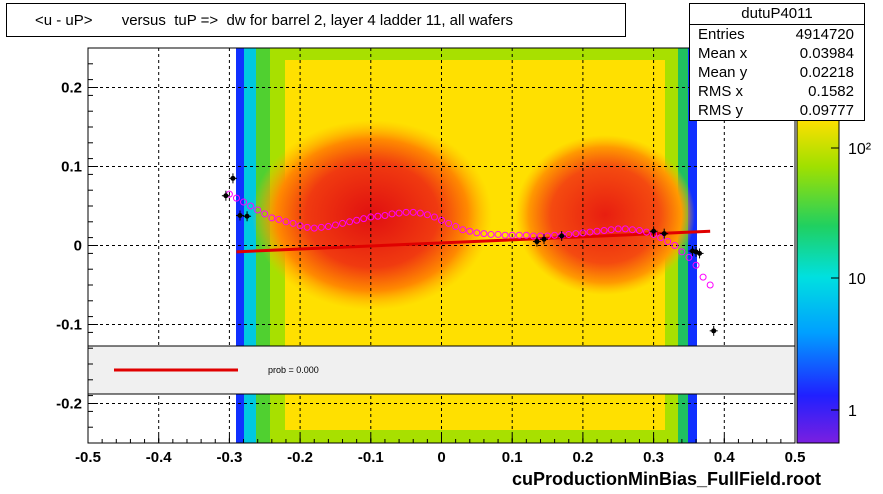  What do you see at coordinates (371, 457) in the screenshot?
I see `x-tick-label: -0.1` at bounding box center [371, 457].